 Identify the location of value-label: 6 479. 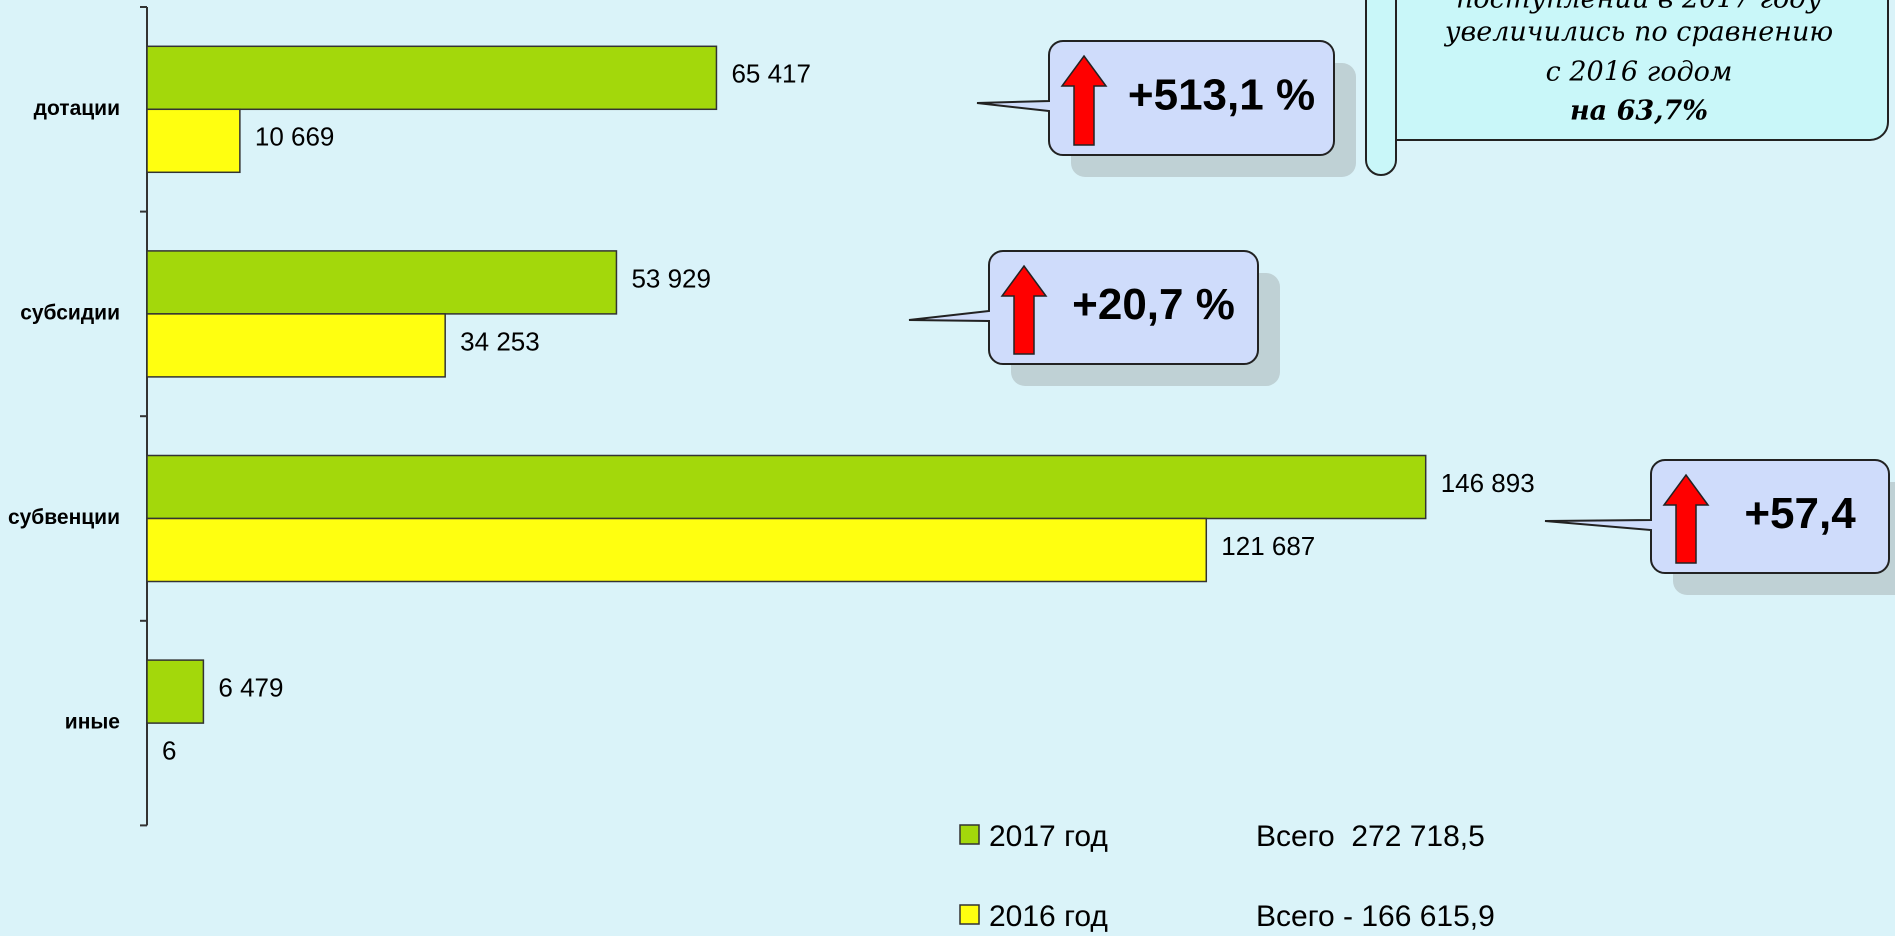
(250, 687).